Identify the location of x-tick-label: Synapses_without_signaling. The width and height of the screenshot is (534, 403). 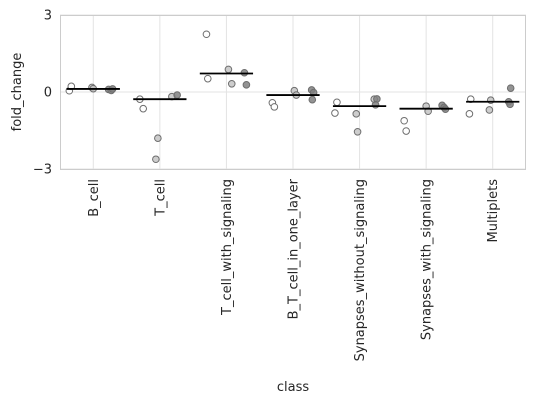
(360, 270).